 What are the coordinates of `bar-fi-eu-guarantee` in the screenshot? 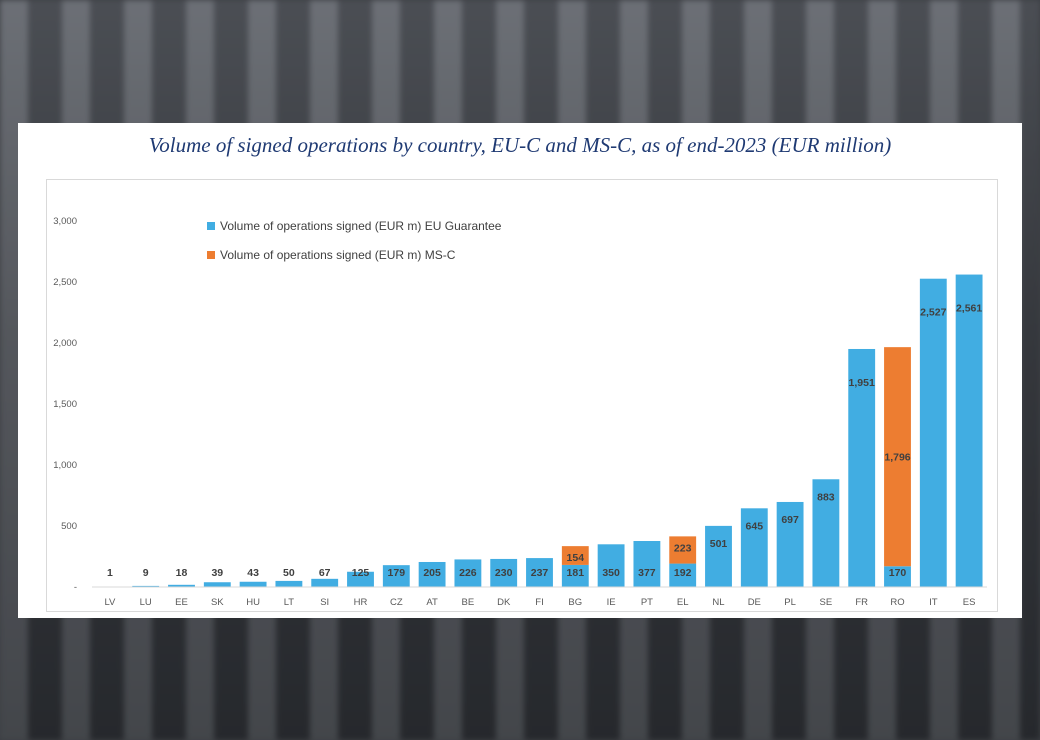 It's located at (539, 572).